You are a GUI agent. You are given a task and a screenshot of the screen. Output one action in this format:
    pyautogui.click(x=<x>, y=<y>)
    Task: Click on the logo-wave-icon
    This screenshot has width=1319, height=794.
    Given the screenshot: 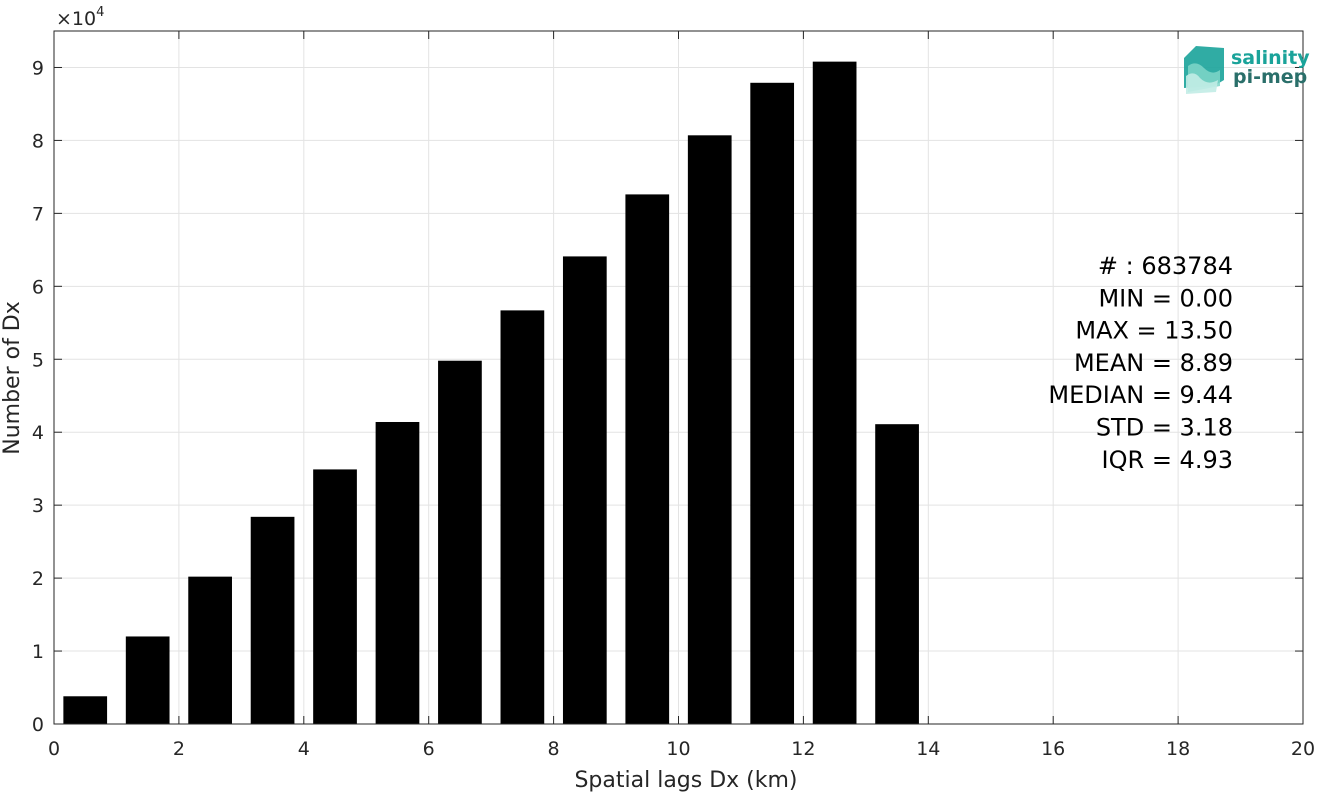 What is the action you would take?
    pyautogui.click(x=1204, y=70)
    